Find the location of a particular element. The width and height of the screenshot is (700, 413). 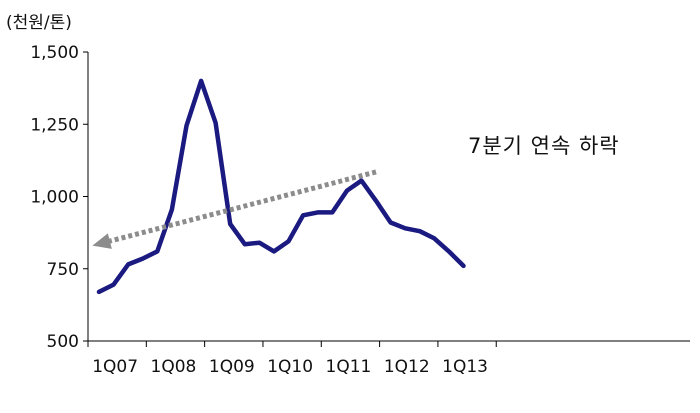

x-tick-label: 1Q10 is located at coordinates (290, 367).